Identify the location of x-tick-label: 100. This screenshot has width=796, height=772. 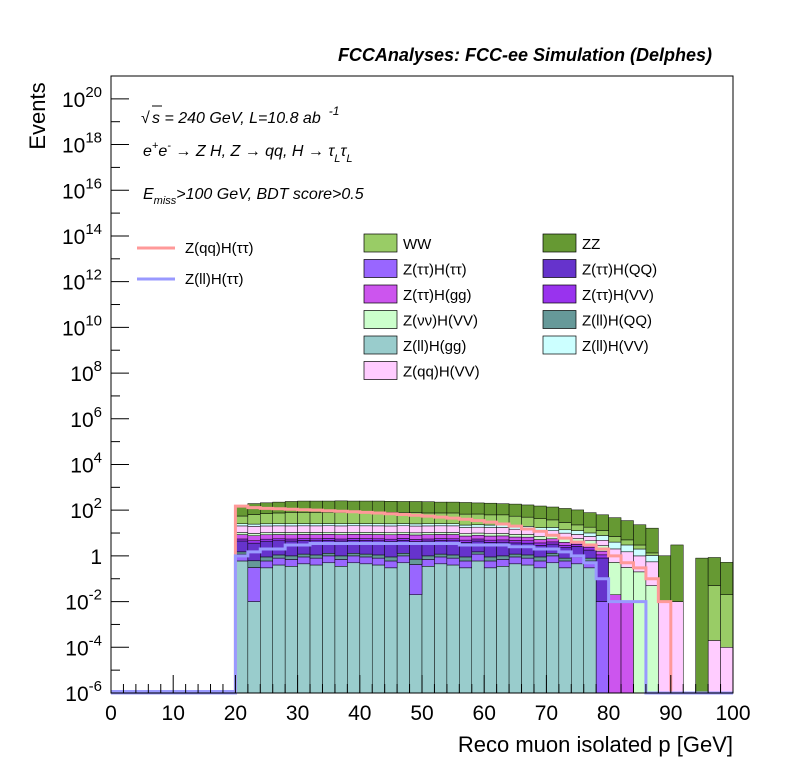
(732, 713).